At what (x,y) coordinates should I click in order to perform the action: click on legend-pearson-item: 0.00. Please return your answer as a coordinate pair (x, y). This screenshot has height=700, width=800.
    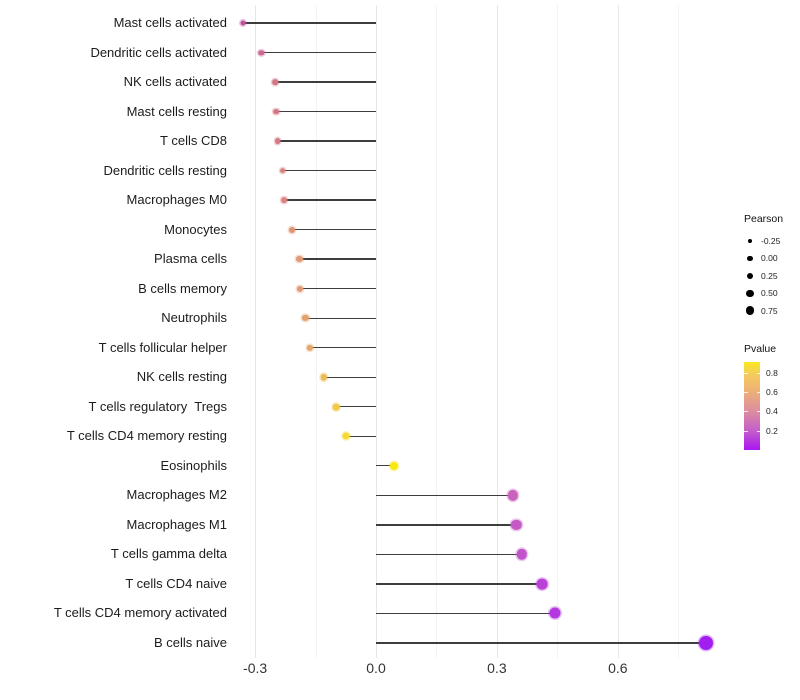
    Looking at the image, I should click on (763, 259).